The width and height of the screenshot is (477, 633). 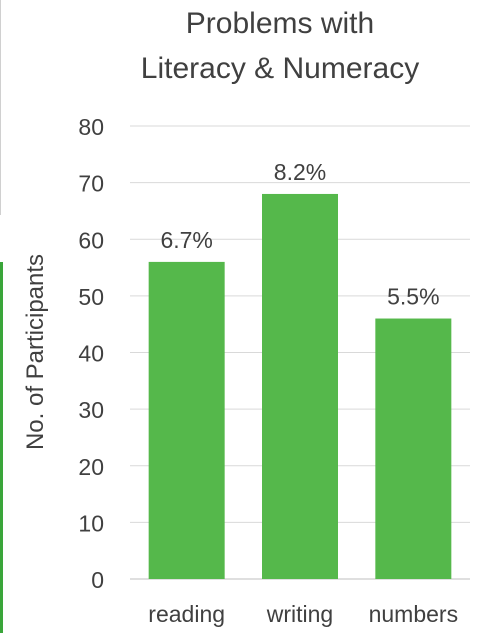 What do you see at coordinates (280, 23) in the screenshot?
I see `chart-title-line-1: Problems with` at bounding box center [280, 23].